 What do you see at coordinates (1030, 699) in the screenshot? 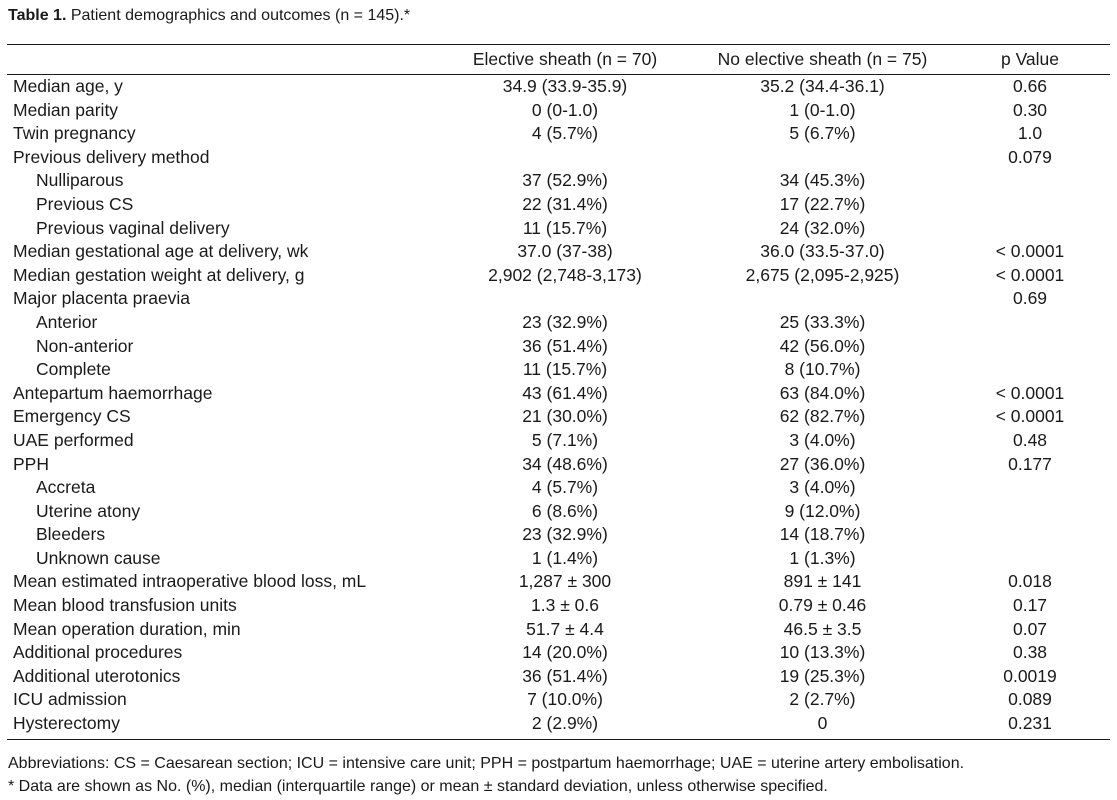
I see `cell-p-value: 0.089` at bounding box center [1030, 699].